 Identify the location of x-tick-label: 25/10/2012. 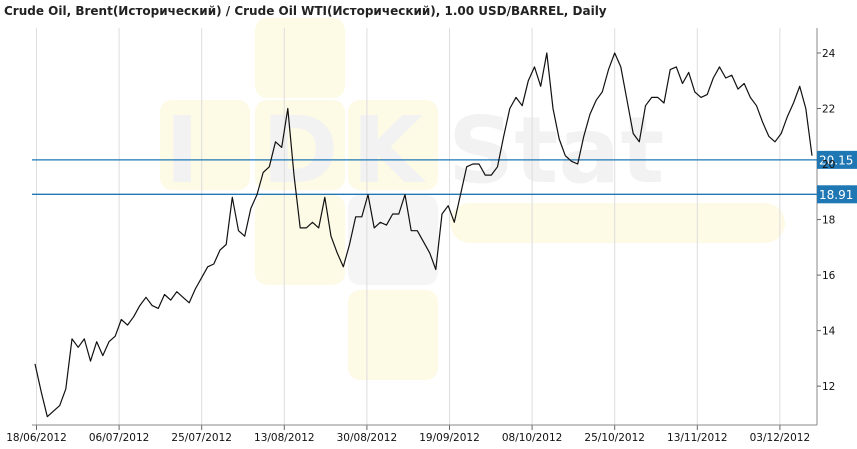
(614, 438).